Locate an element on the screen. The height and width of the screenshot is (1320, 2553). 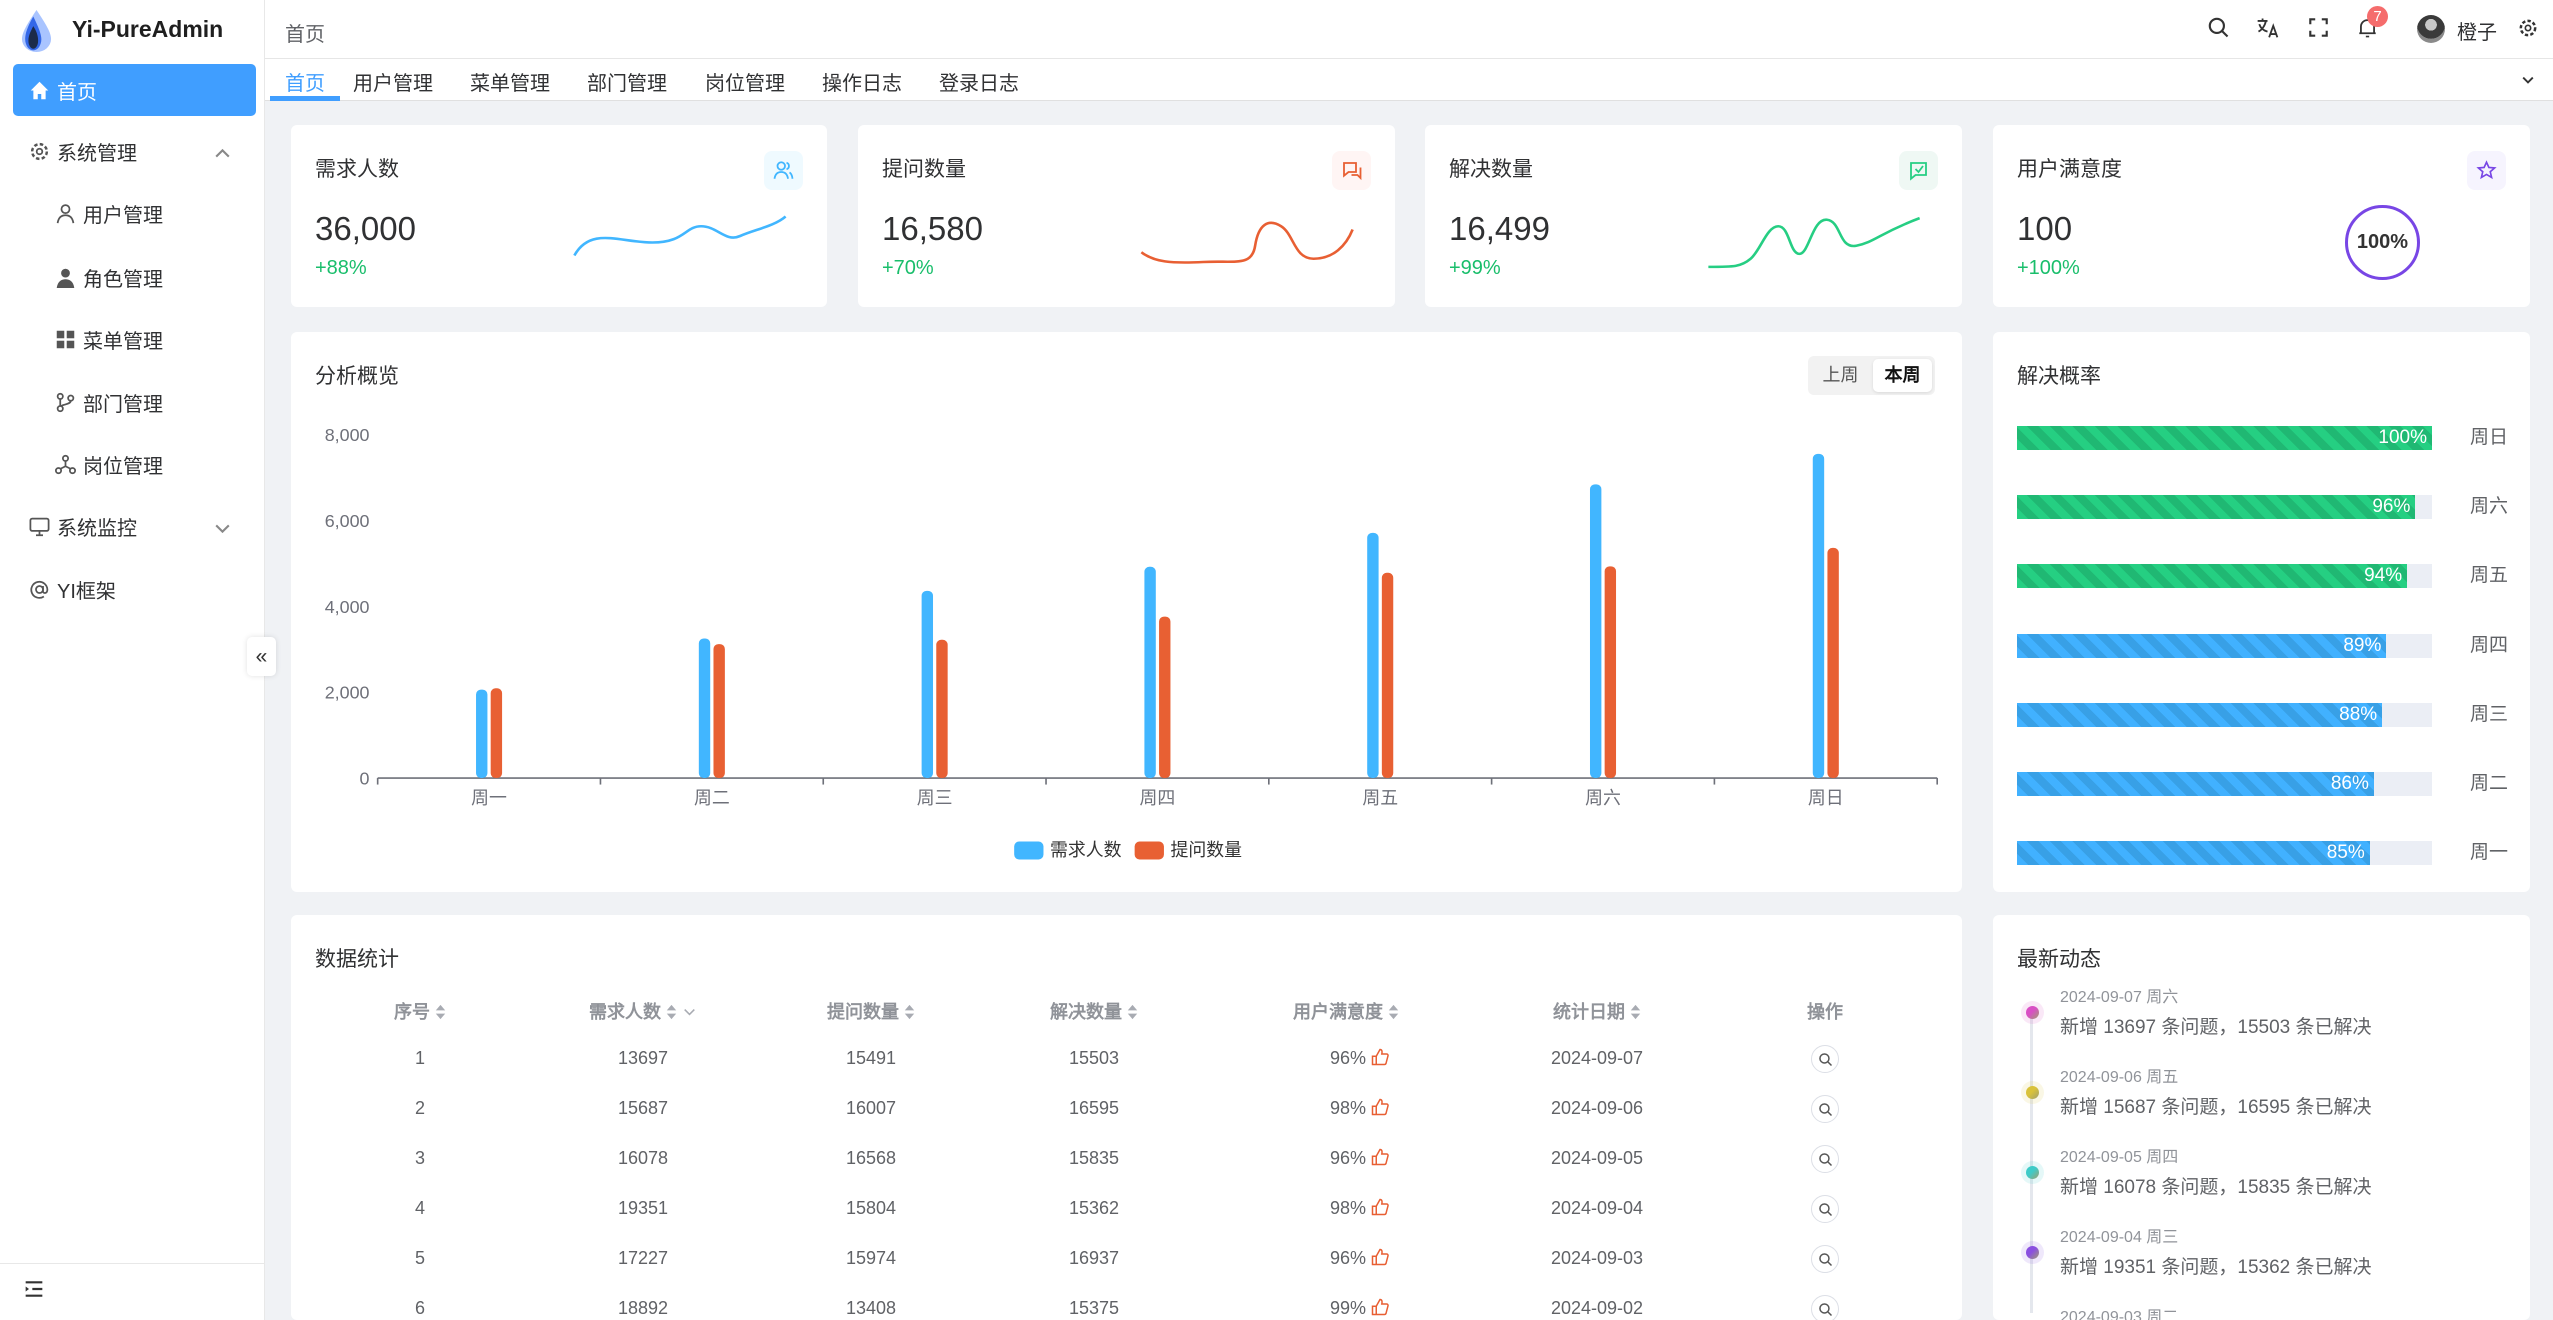
progress-label: 88% is located at coordinates (2358, 714).